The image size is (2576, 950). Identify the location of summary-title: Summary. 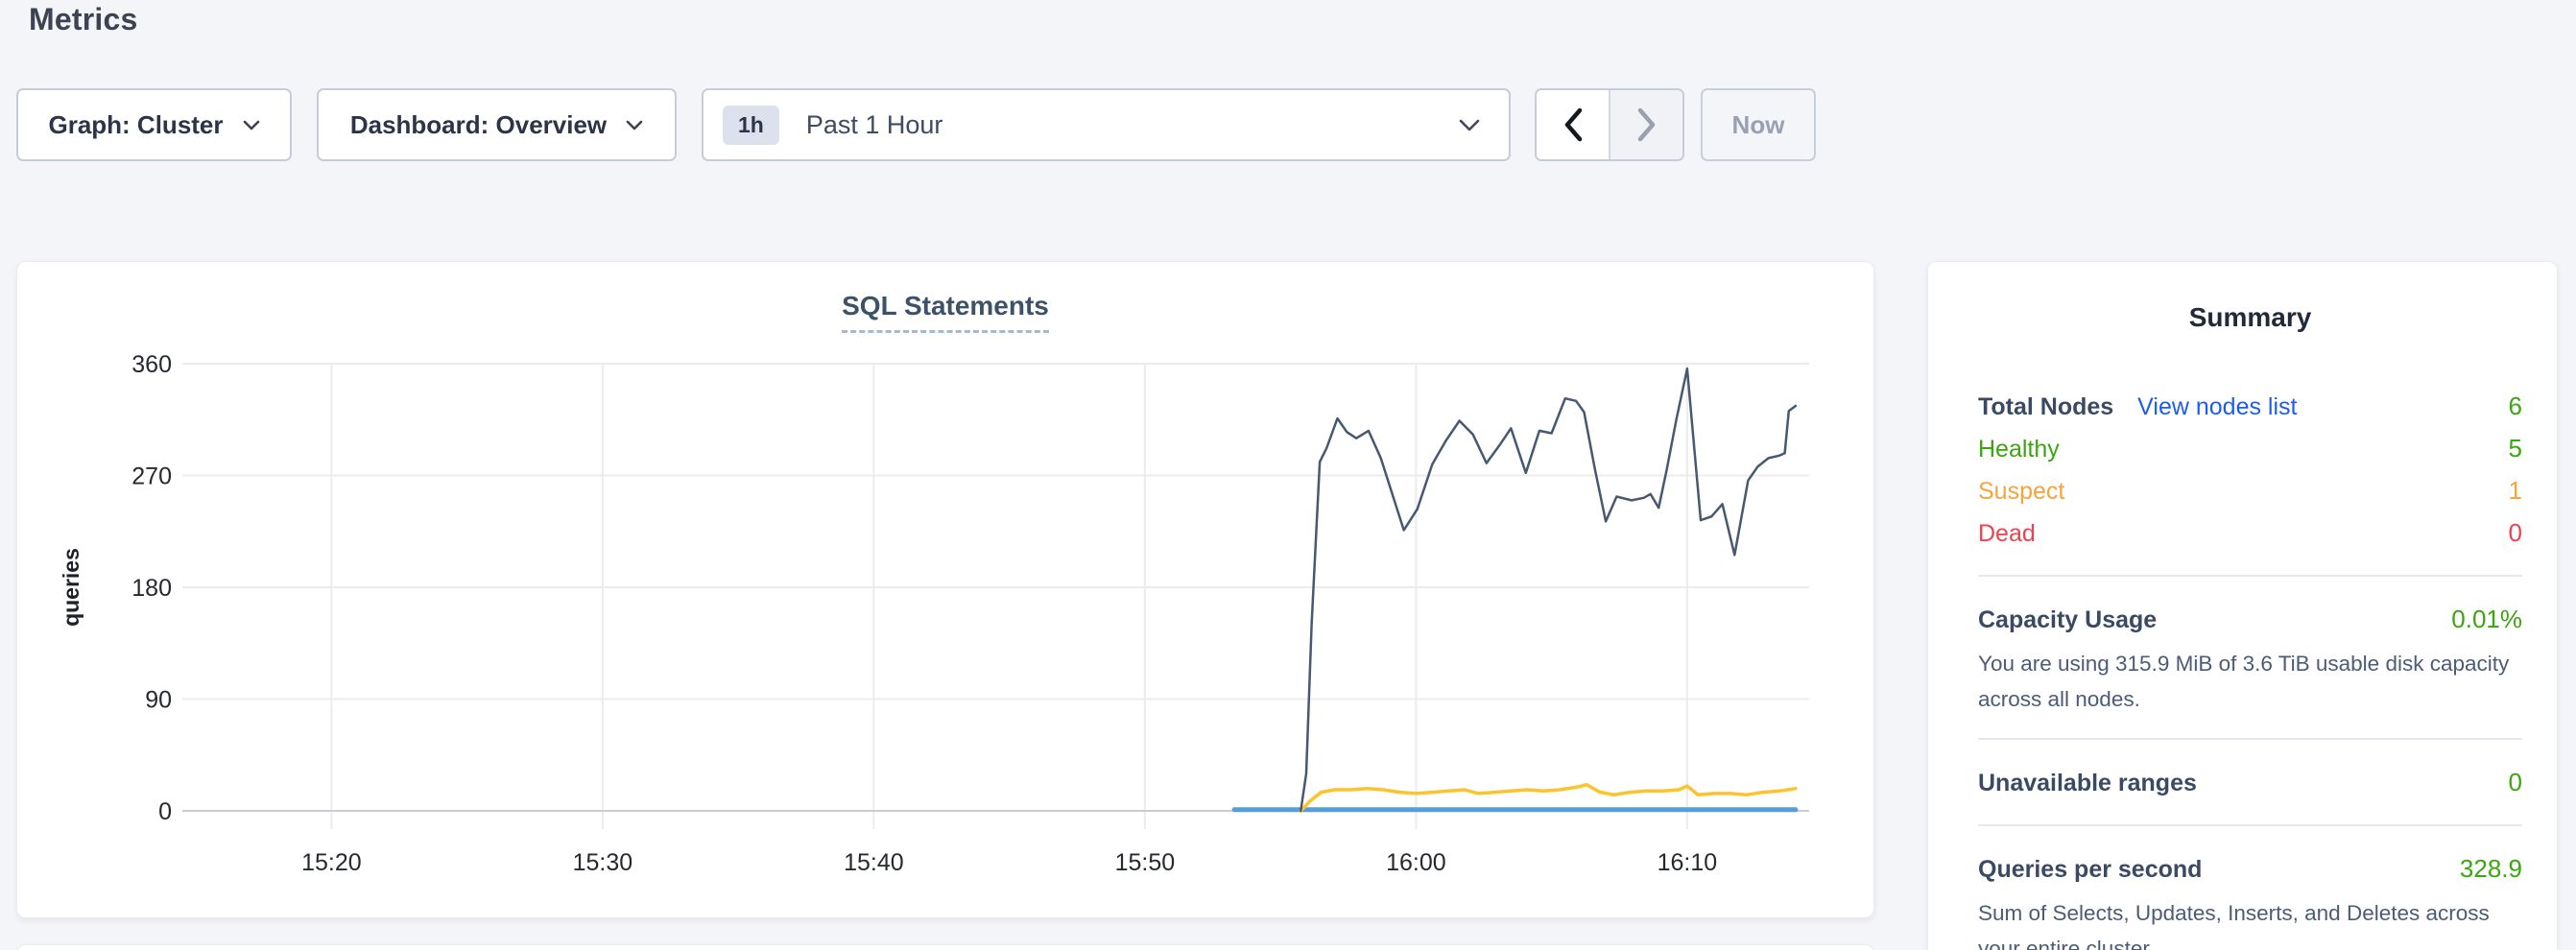
(2250, 317).